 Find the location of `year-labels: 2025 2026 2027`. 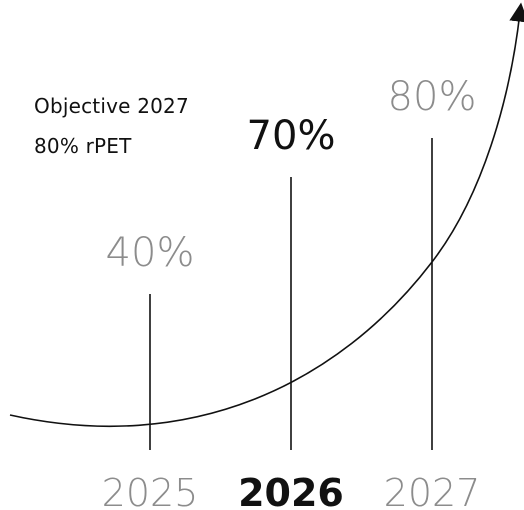

year-labels: 2025 2026 2027 is located at coordinates (291, 490).